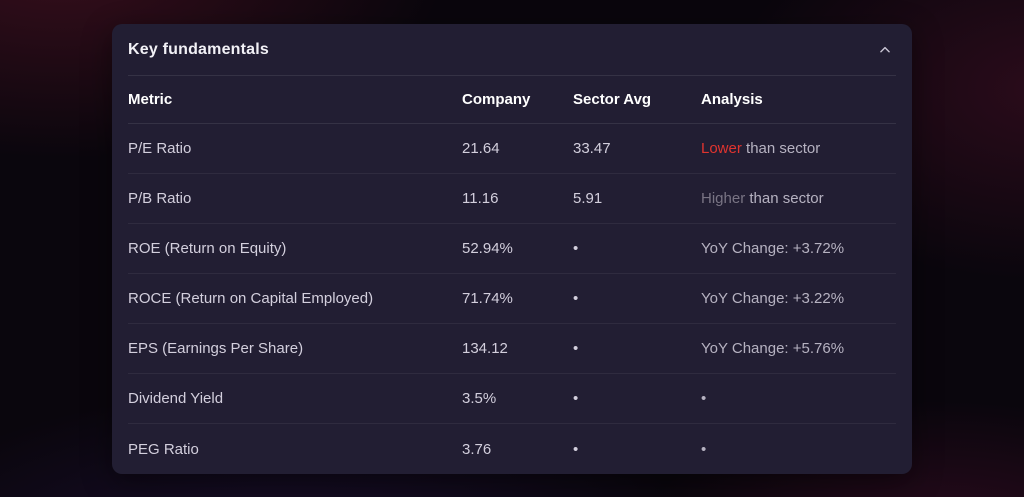 Image resolution: width=1024 pixels, height=497 pixels. What do you see at coordinates (160, 148) in the screenshot?
I see `metric-cell: P/E Ratio` at bounding box center [160, 148].